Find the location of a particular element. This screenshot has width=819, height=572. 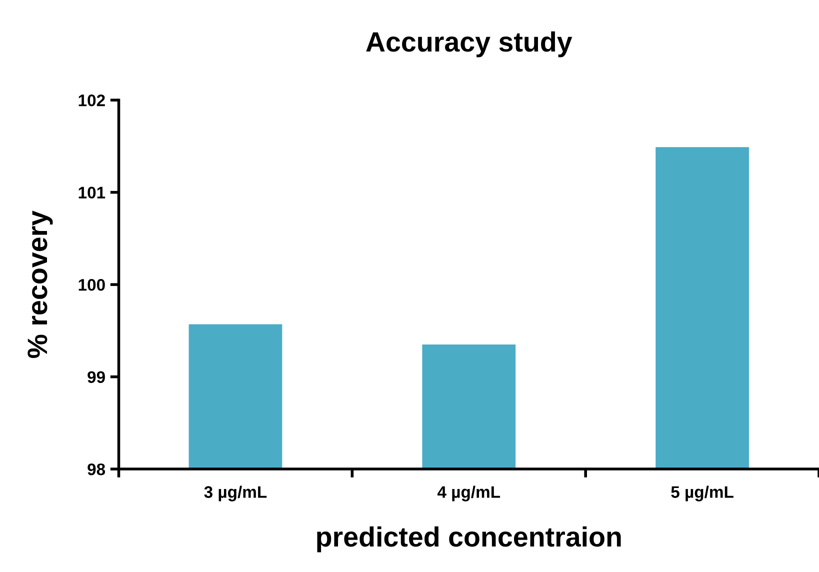

x-tick-label: 4 µg/mL is located at coordinates (468, 494).